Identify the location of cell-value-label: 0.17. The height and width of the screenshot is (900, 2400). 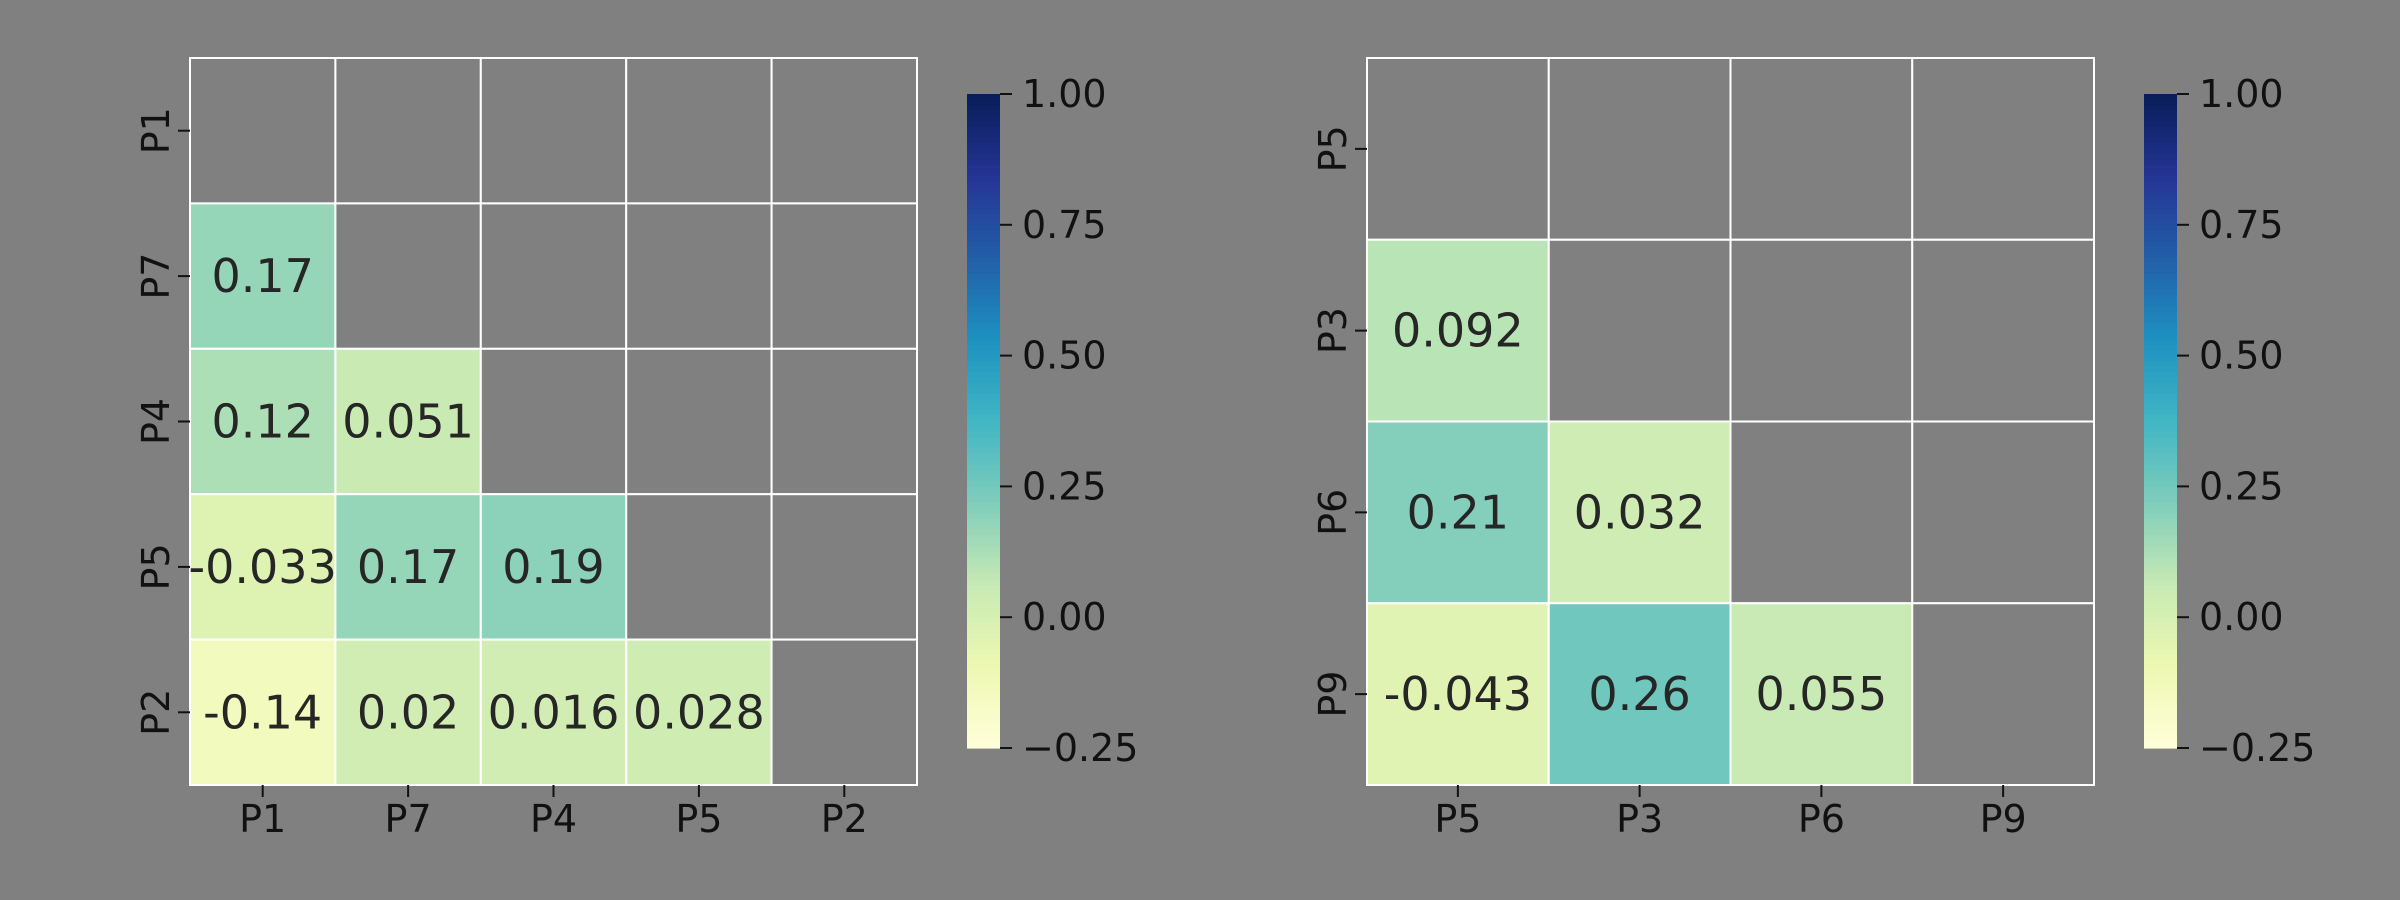
(262, 276).